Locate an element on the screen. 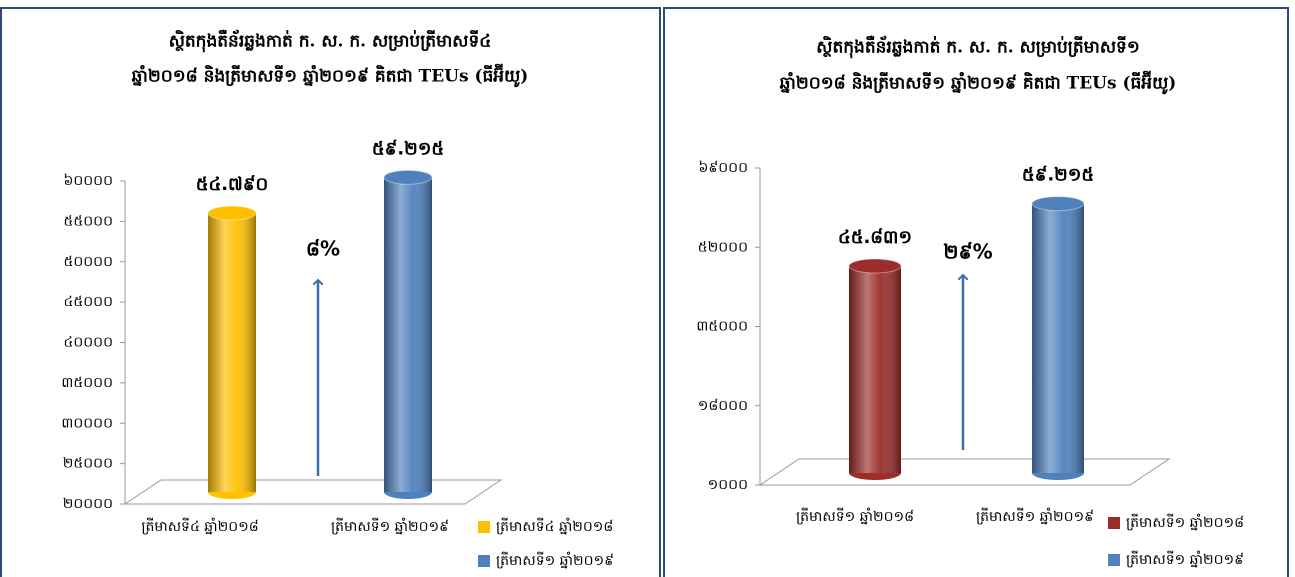 This screenshot has width=1295, height=577. y-tick-label: ២៥០០០ is located at coordinates (88, 464).